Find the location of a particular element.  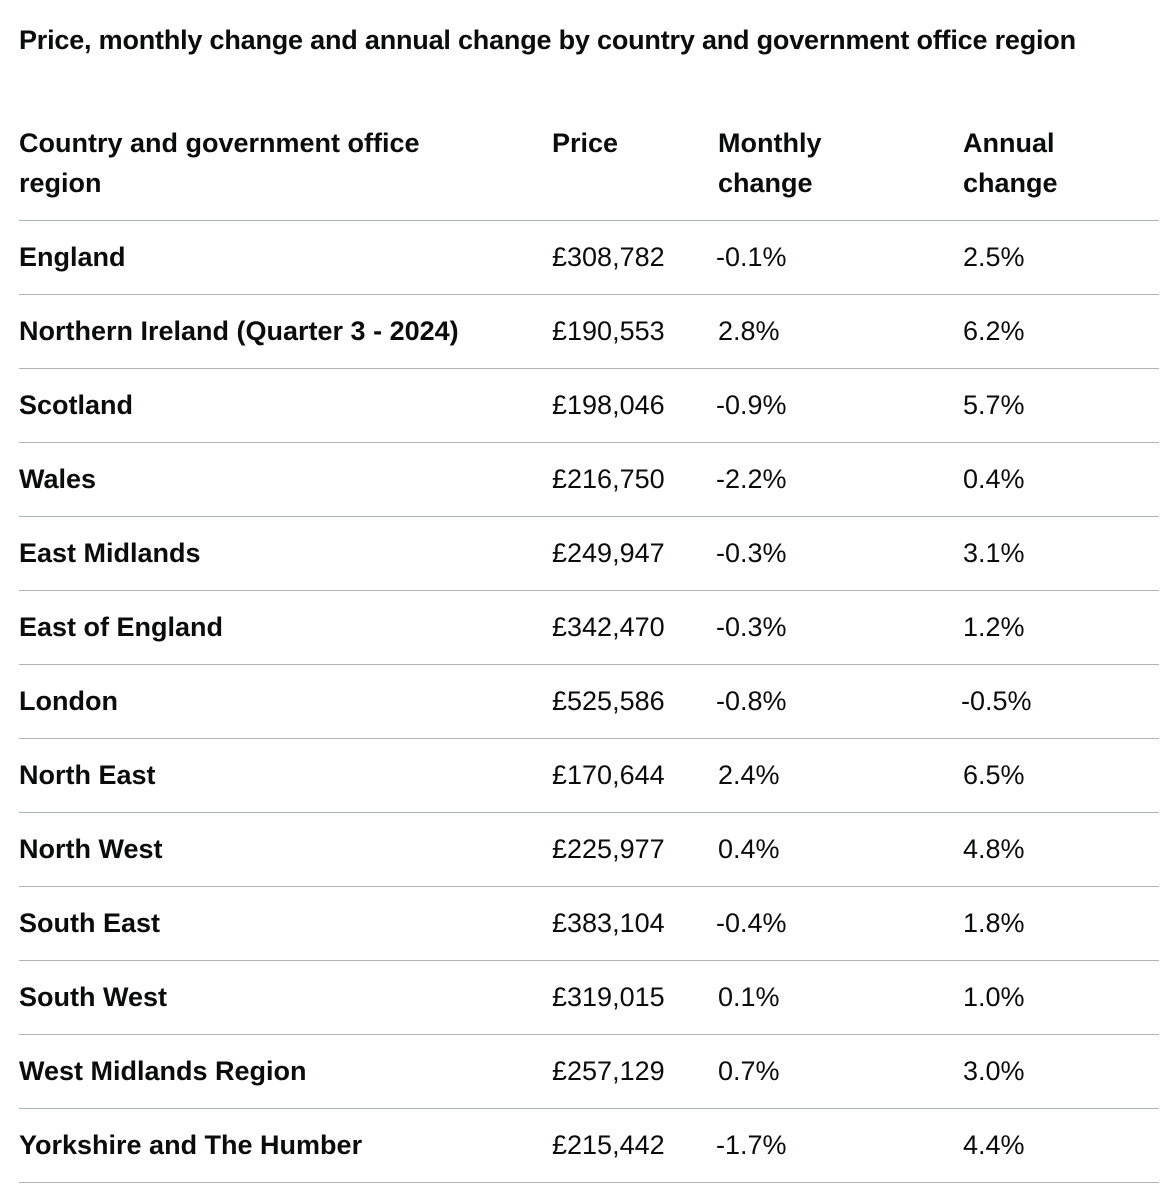

region-cell: East of England is located at coordinates (285, 627).